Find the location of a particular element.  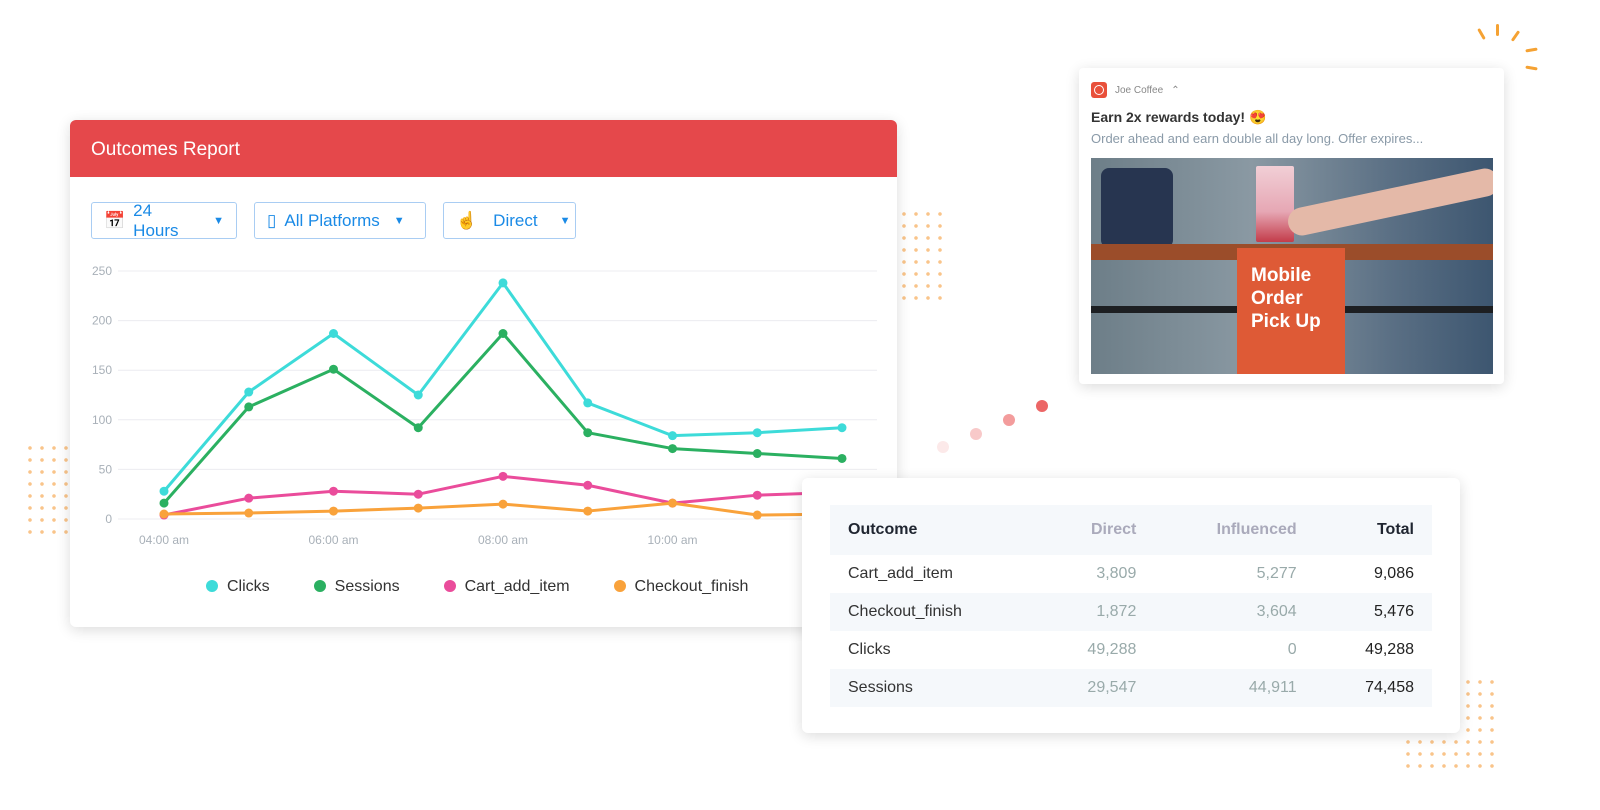

table-row: Clicks 49,288 0 49,288 is located at coordinates (1131, 650).